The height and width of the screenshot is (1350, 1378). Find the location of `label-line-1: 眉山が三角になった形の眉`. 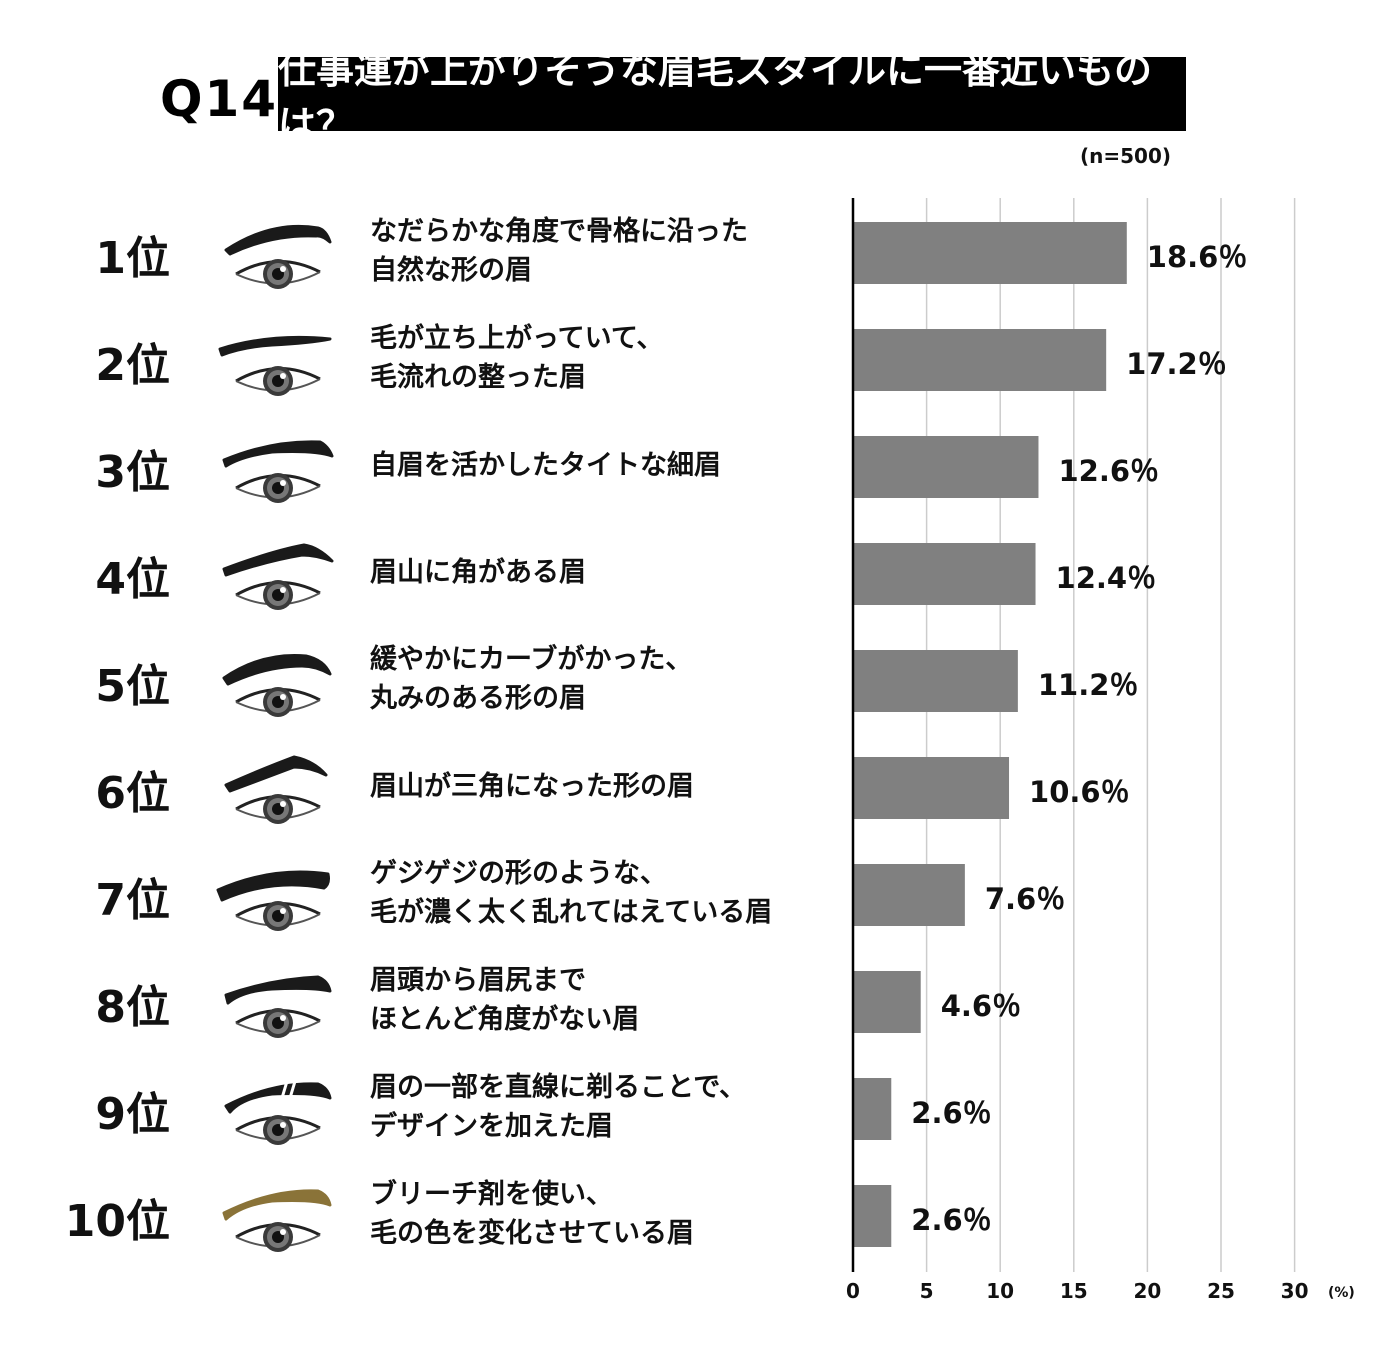

label-line-1: 眉山が三角になった形の眉 is located at coordinates (532, 786).